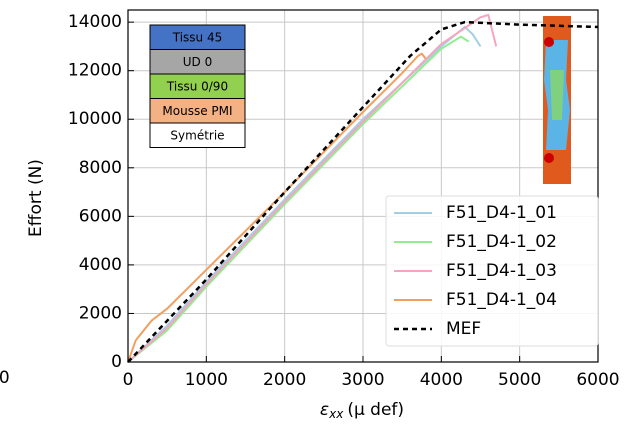 The image size is (644, 431). What do you see at coordinates (197, 38) in the screenshot?
I see `layer-label: Tissu 45` at bounding box center [197, 38].